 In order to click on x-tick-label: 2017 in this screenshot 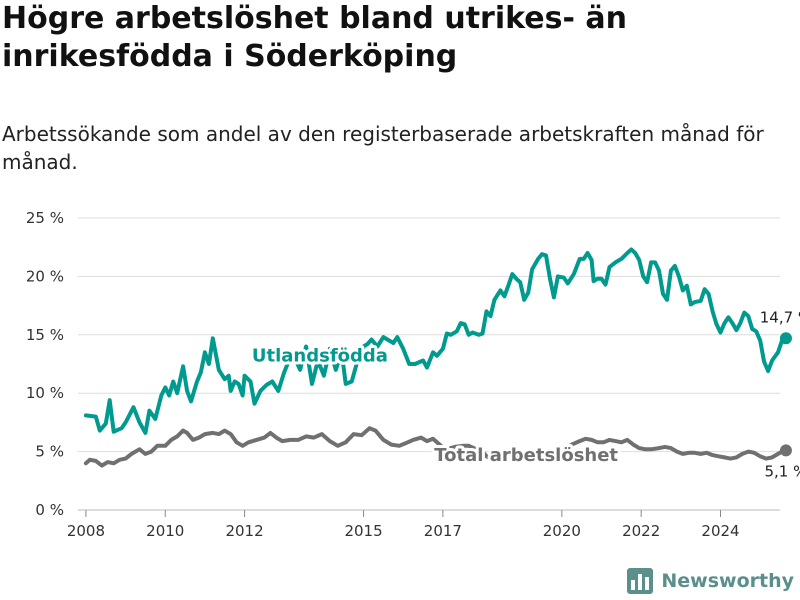, I will do `click(443, 531)`.